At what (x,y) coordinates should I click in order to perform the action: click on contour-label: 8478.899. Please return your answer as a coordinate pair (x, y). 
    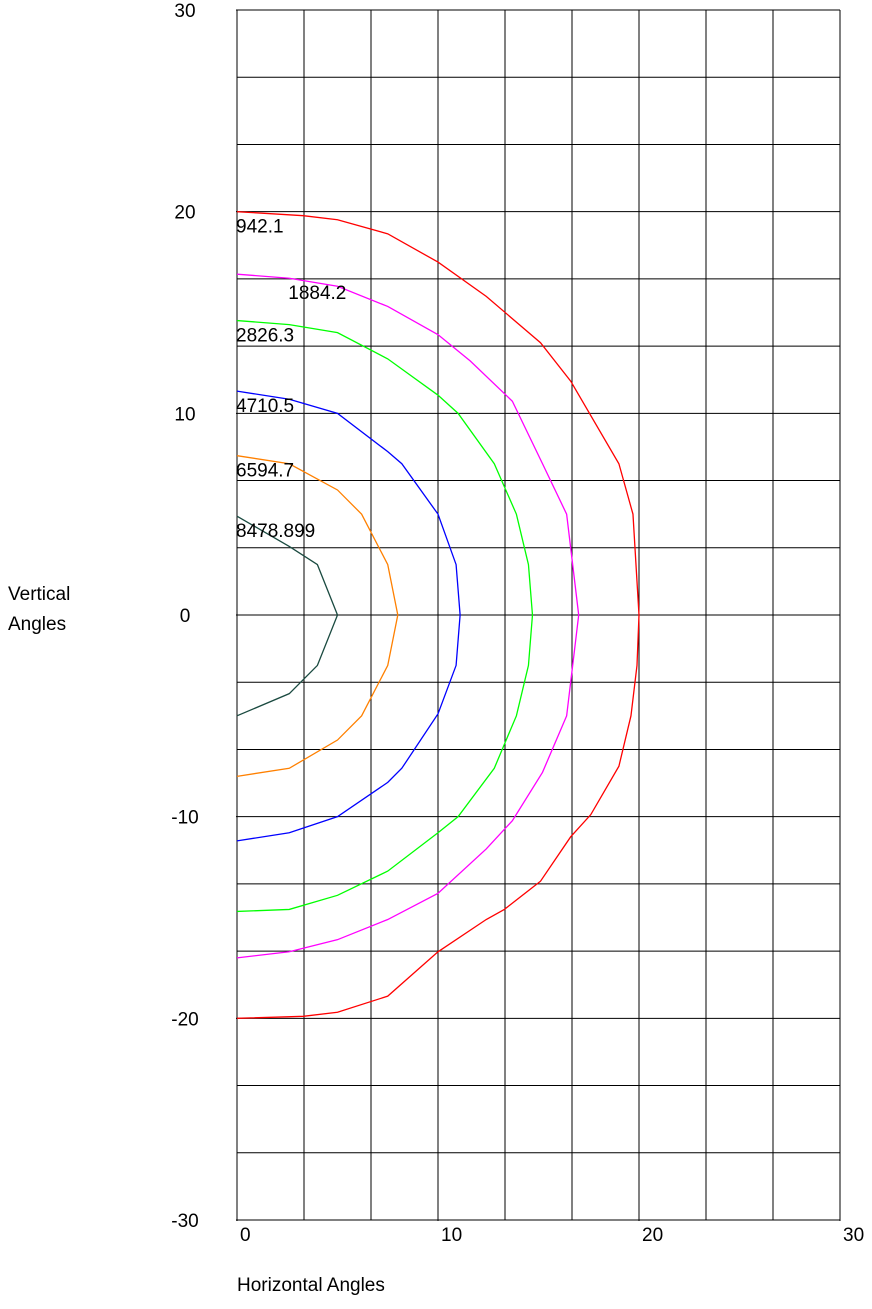
    Looking at the image, I should click on (275, 531).